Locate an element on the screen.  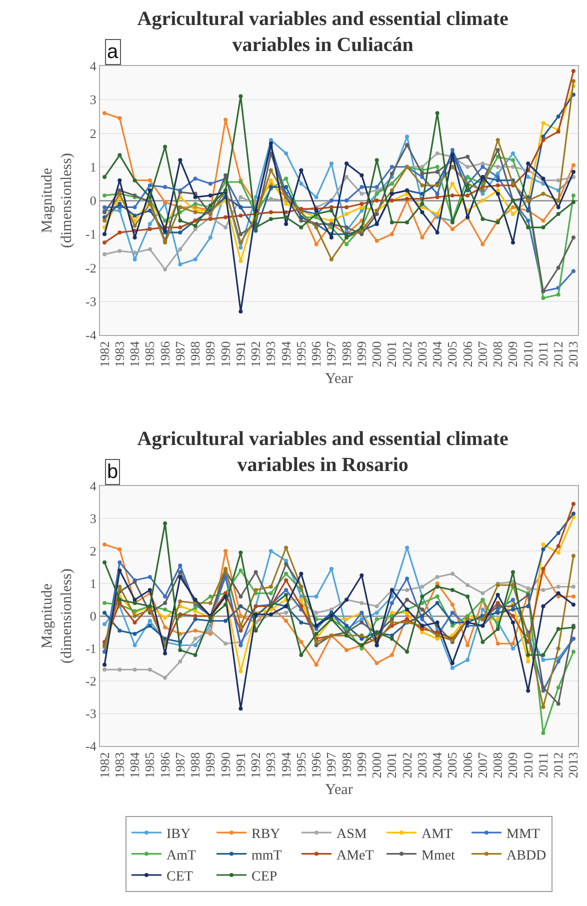
text: b is located at coordinates (112, 472).